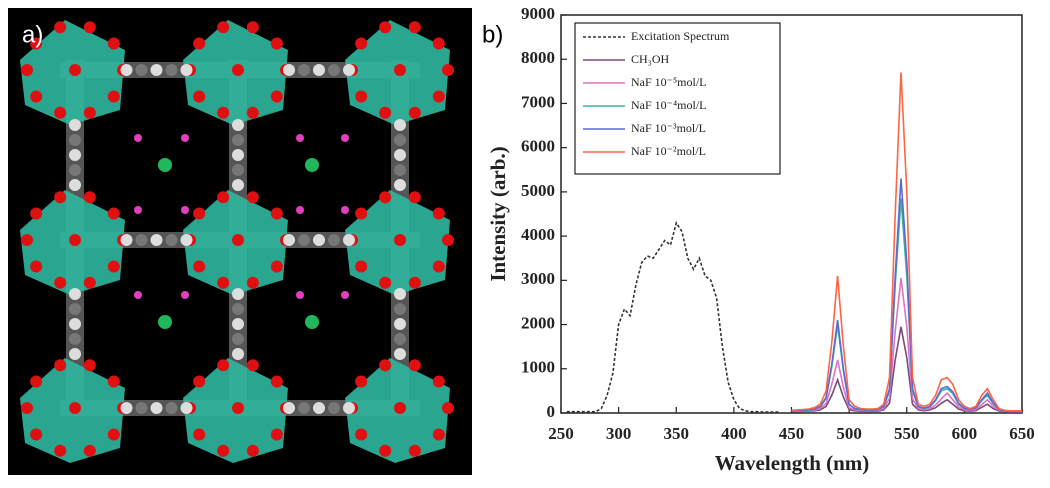 Image resolution: width=1050 pixels, height=488 pixels. What do you see at coordinates (1022, 433) in the screenshot?
I see `x-tick-label: 650` at bounding box center [1022, 433].